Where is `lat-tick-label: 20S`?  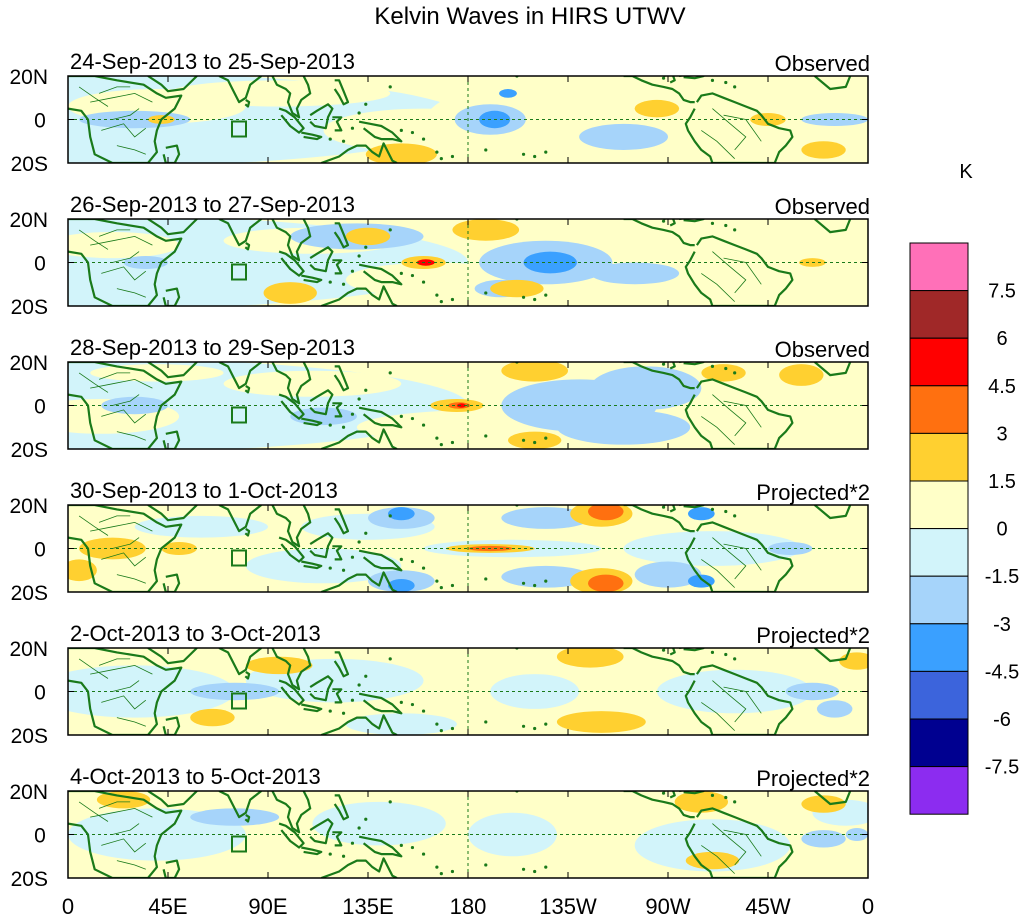 lat-tick-label: 20S is located at coordinates (29, 879).